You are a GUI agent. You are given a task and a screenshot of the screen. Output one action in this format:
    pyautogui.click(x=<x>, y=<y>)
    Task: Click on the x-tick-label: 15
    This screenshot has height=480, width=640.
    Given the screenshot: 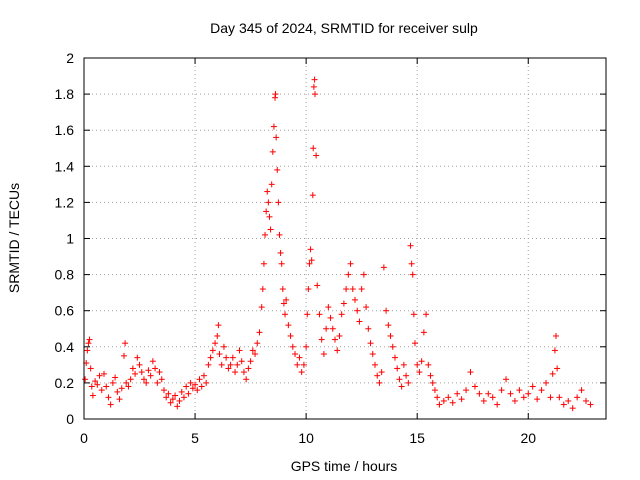 What is the action you would take?
    pyautogui.click(x=417, y=438)
    